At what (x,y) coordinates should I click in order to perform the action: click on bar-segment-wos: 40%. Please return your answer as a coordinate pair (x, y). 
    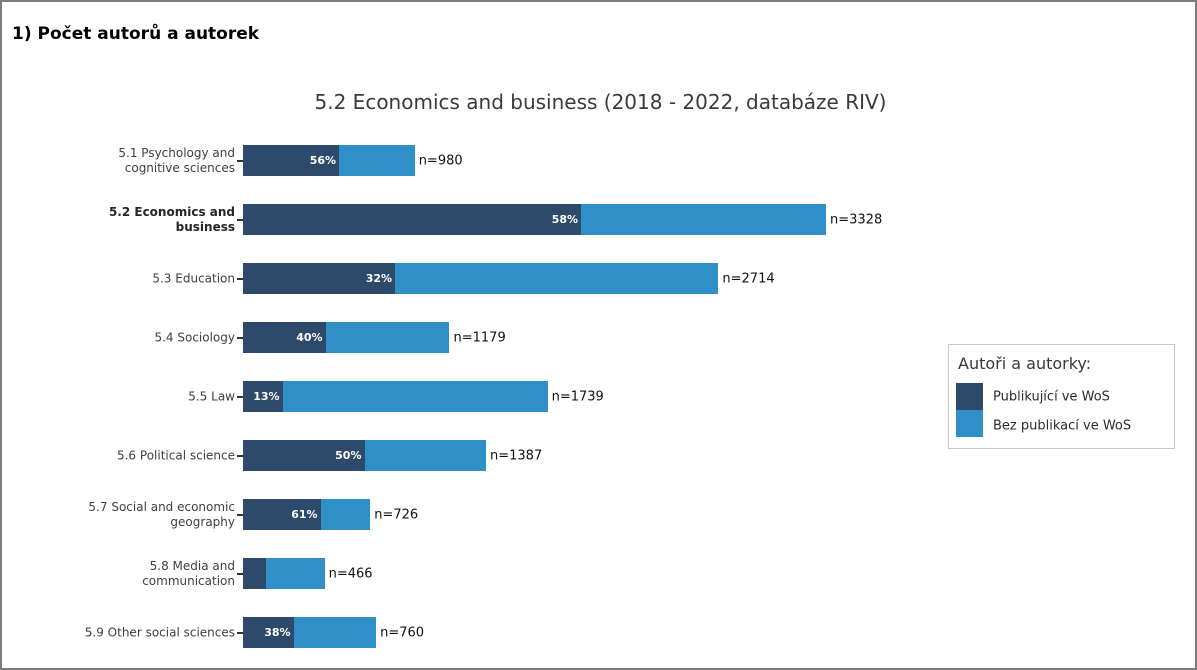
    Looking at the image, I should click on (284, 337).